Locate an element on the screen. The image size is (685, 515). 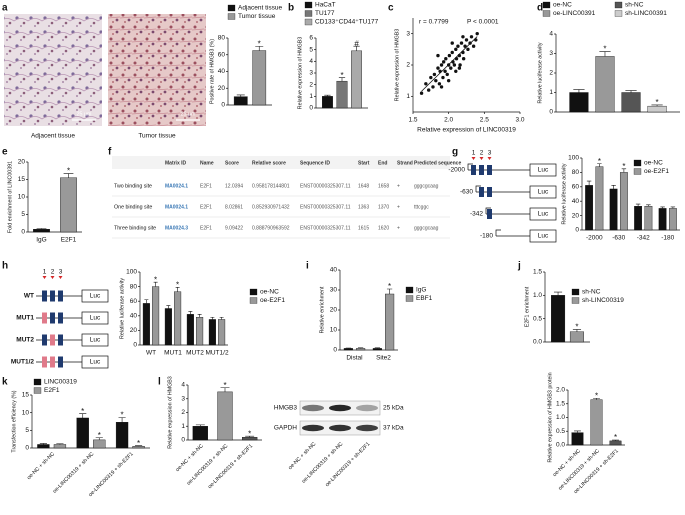
y-tick-label: 0.5 is located at coordinates (560, 431).